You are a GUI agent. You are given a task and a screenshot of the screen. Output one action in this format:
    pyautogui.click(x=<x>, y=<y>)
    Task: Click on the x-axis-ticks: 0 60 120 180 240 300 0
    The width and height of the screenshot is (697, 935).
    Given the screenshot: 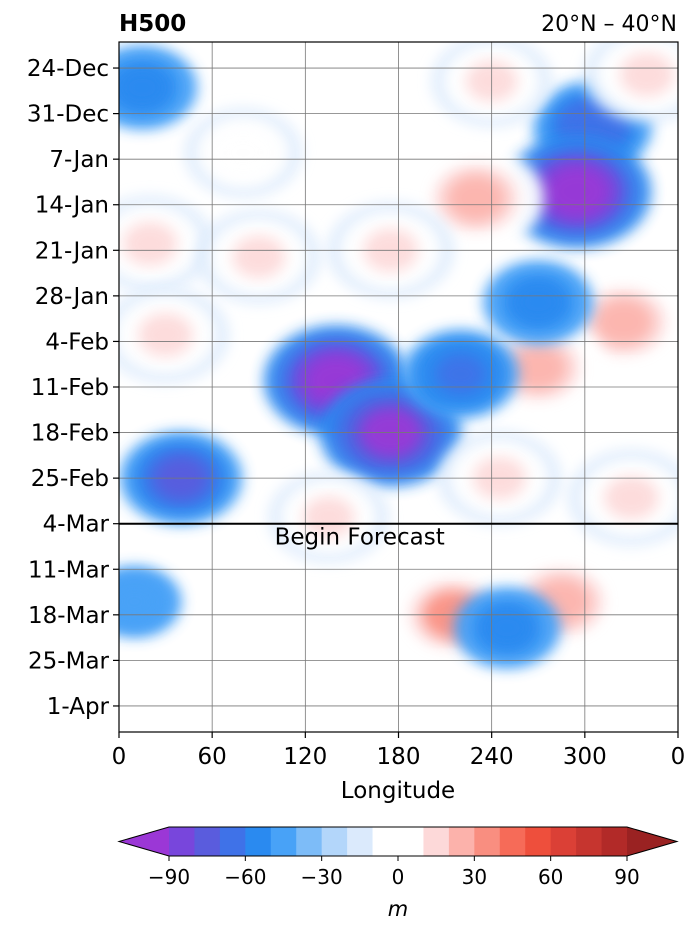 What is the action you would take?
    pyautogui.click(x=399, y=751)
    